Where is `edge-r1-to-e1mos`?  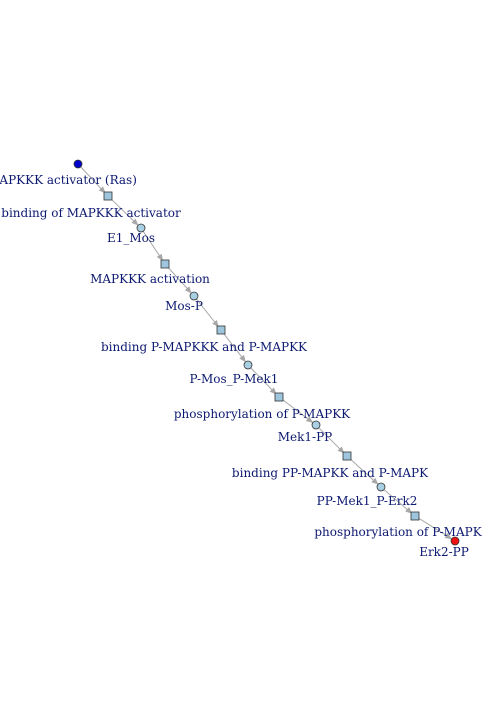 edge-r1-to-e1mos is located at coordinates (124, 212).